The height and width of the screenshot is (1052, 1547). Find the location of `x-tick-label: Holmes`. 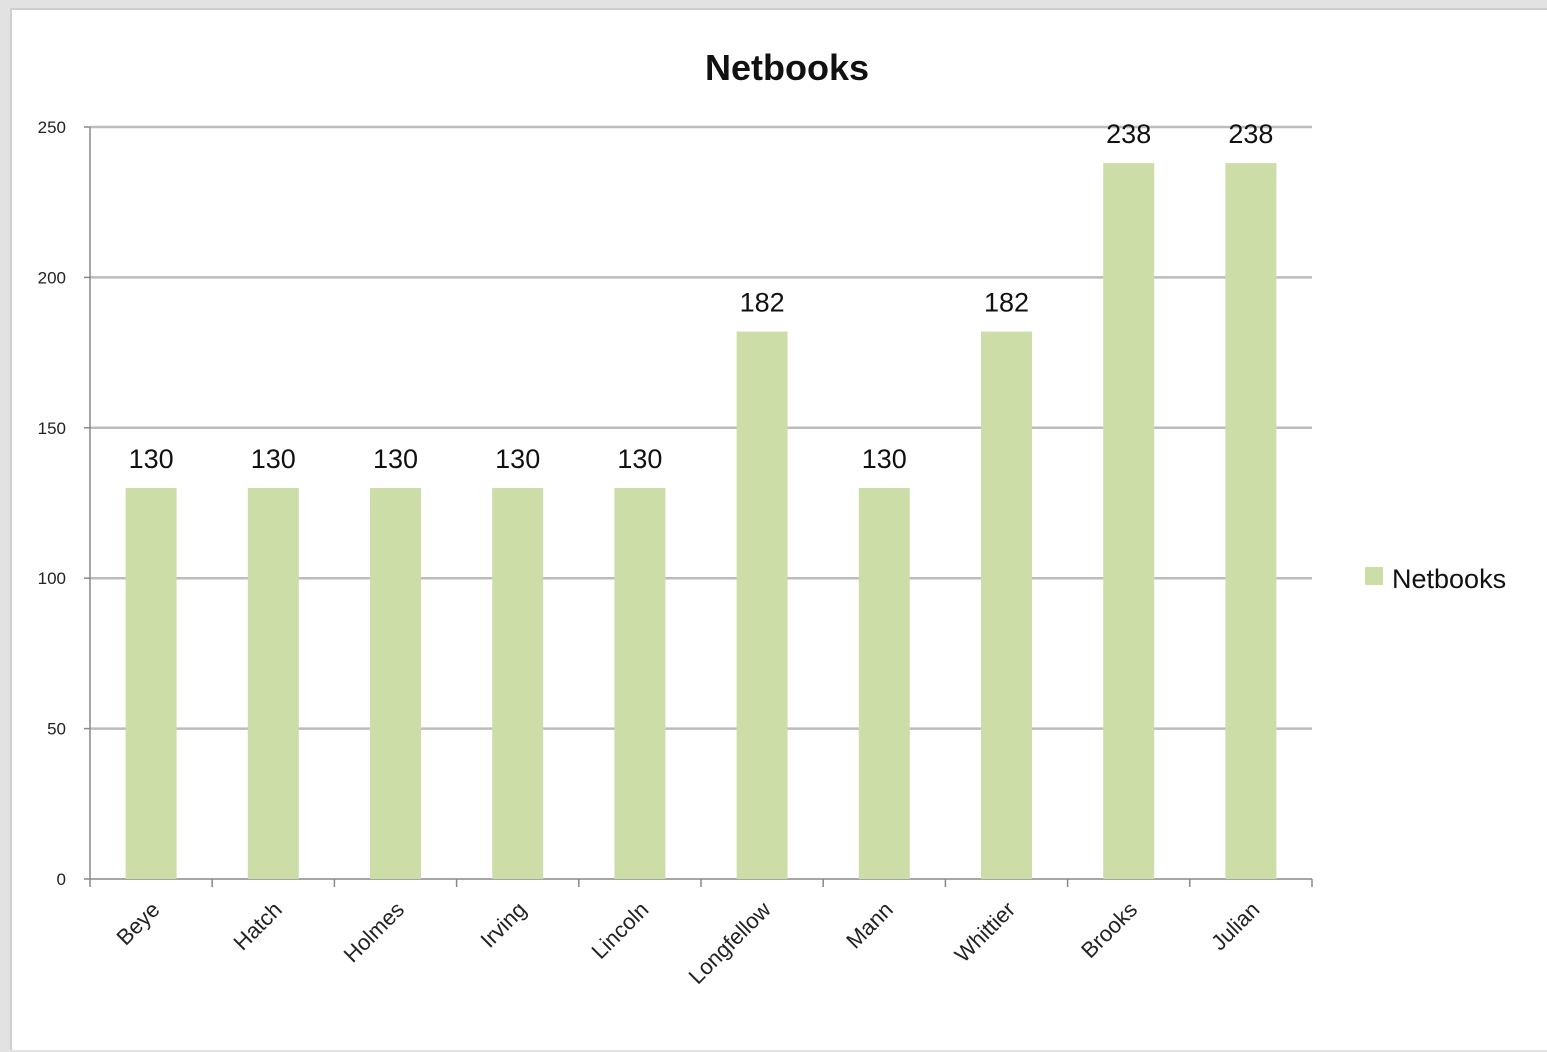

x-tick-label: Holmes is located at coordinates (374, 932).